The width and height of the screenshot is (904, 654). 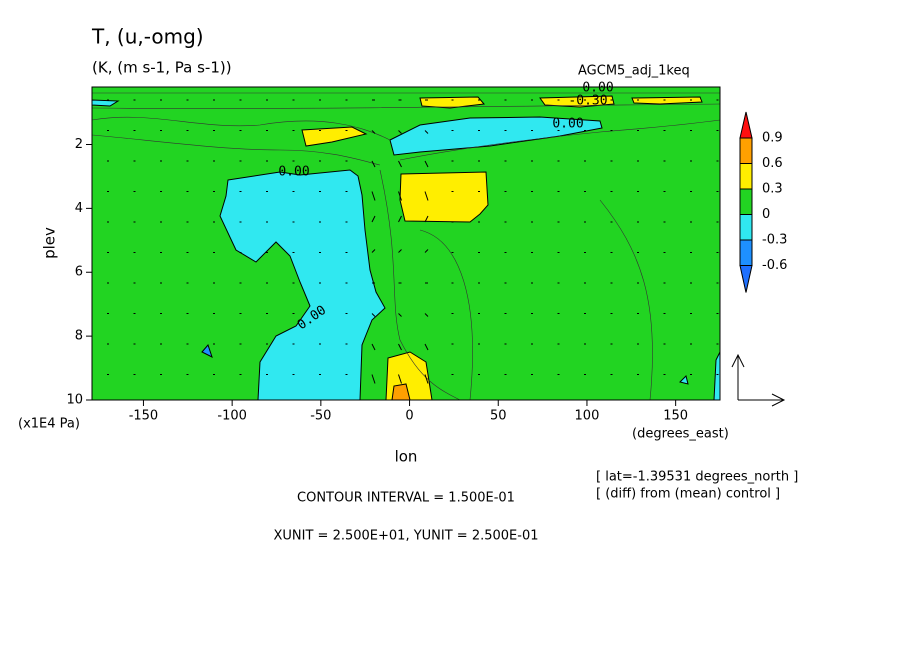 What do you see at coordinates (634, 71) in the screenshot?
I see `dataset-label: AGCM5_adj_1keq` at bounding box center [634, 71].